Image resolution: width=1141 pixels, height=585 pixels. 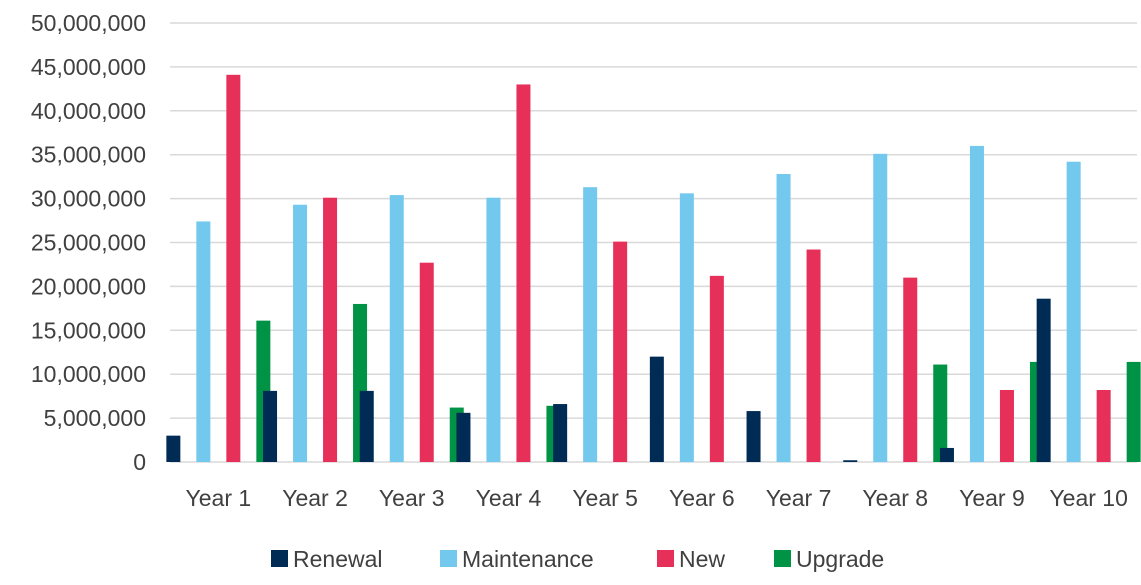 What do you see at coordinates (509, 498) in the screenshot?
I see `x-tick-label: Year 4` at bounding box center [509, 498].